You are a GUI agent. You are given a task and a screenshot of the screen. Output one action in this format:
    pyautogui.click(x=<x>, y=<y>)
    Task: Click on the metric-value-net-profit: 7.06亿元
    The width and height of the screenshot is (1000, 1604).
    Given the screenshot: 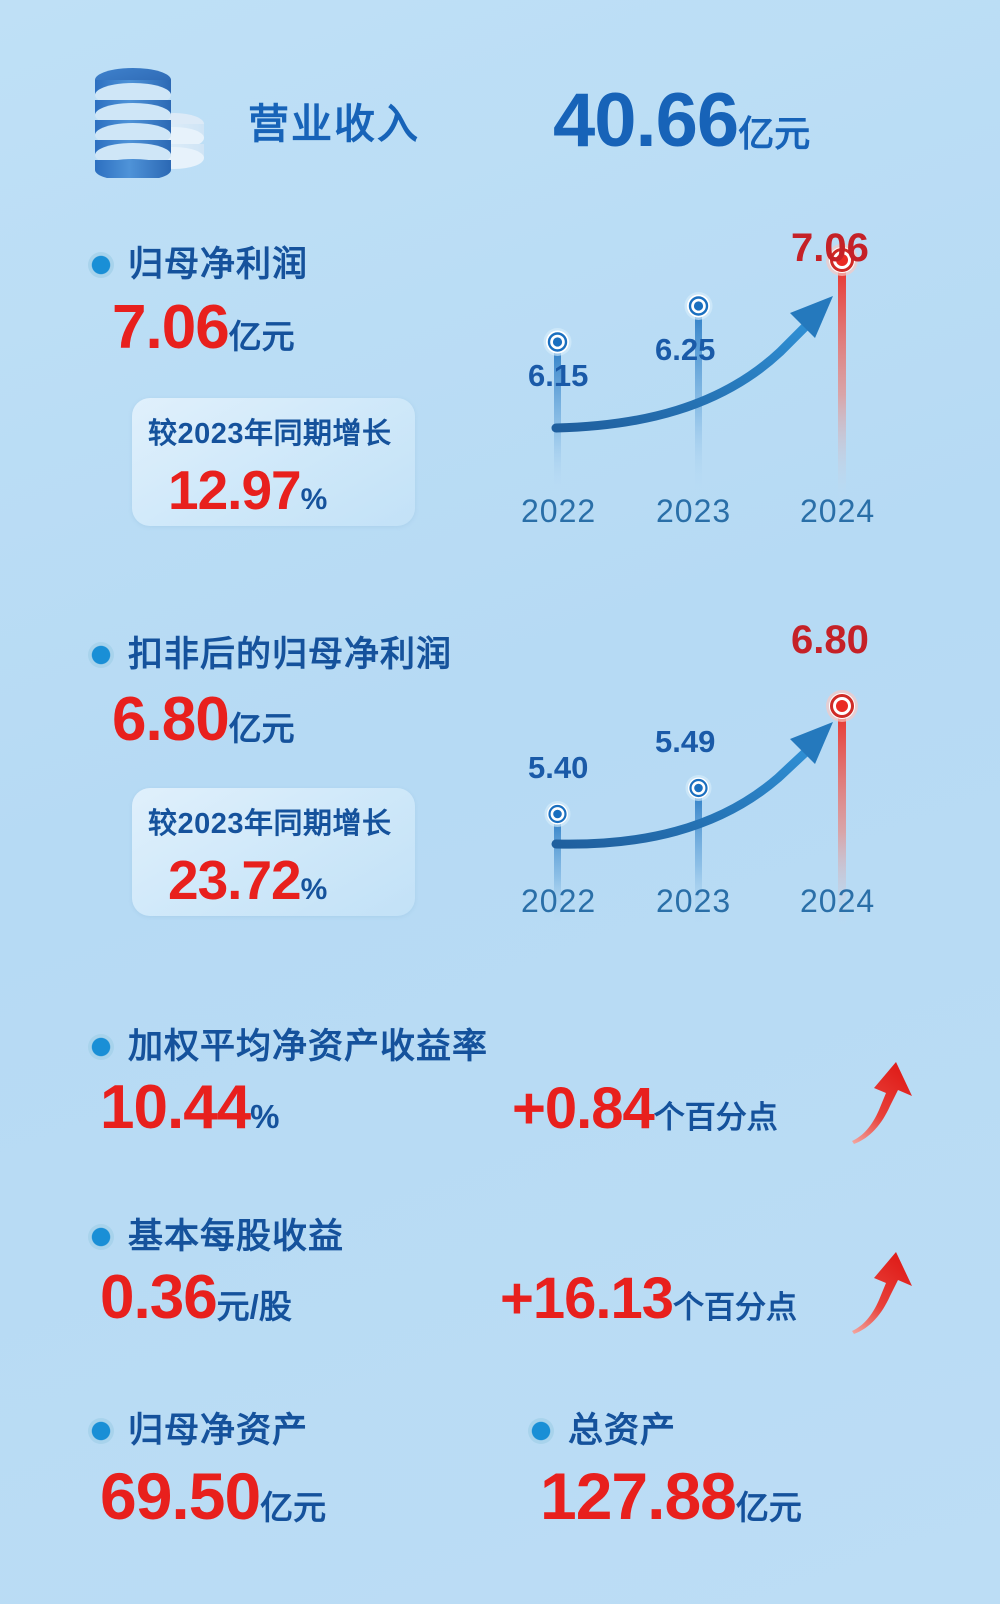 What is the action you would take?
    pyautogui.click(x=203, y=327)
    